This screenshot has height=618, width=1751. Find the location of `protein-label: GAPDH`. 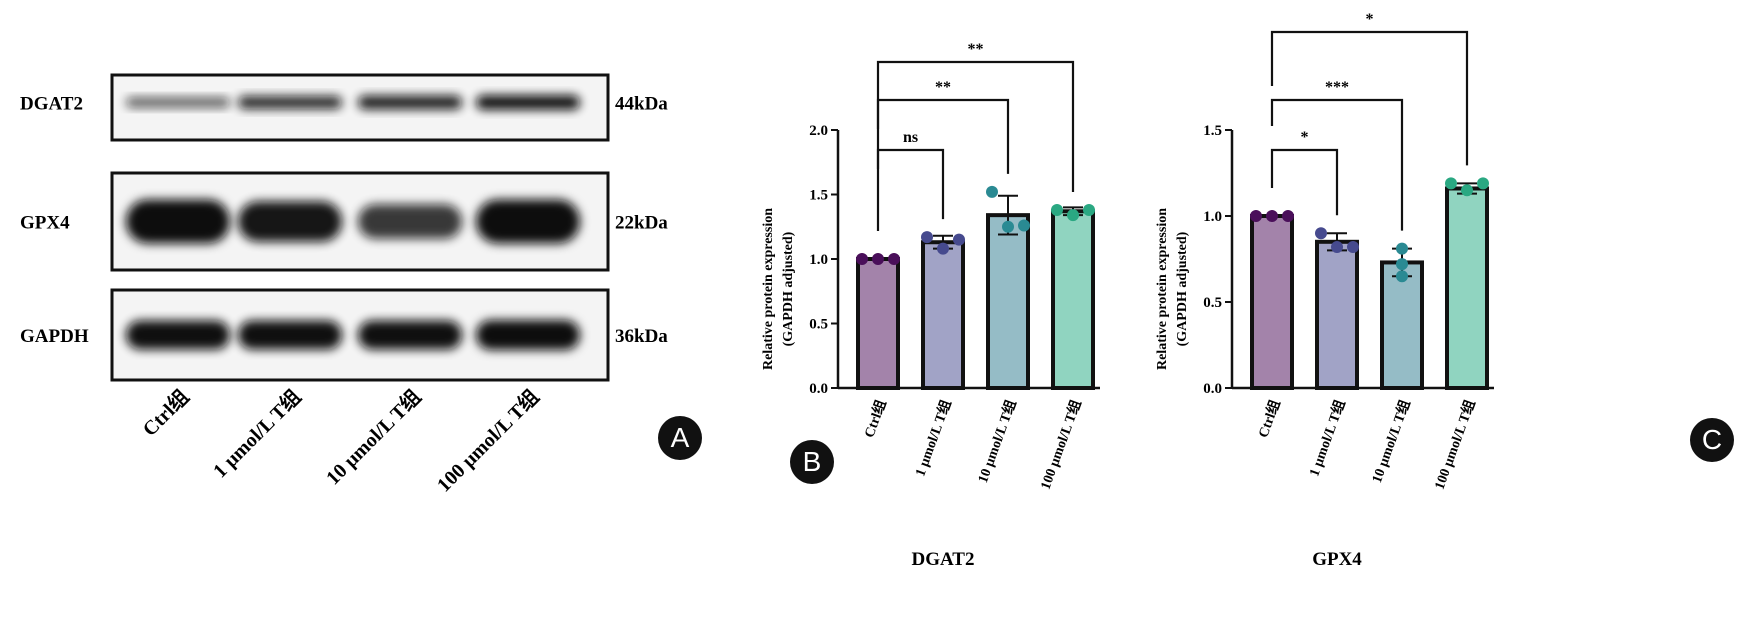

protein-label: GAPDH is located at coordinates (54, 336).